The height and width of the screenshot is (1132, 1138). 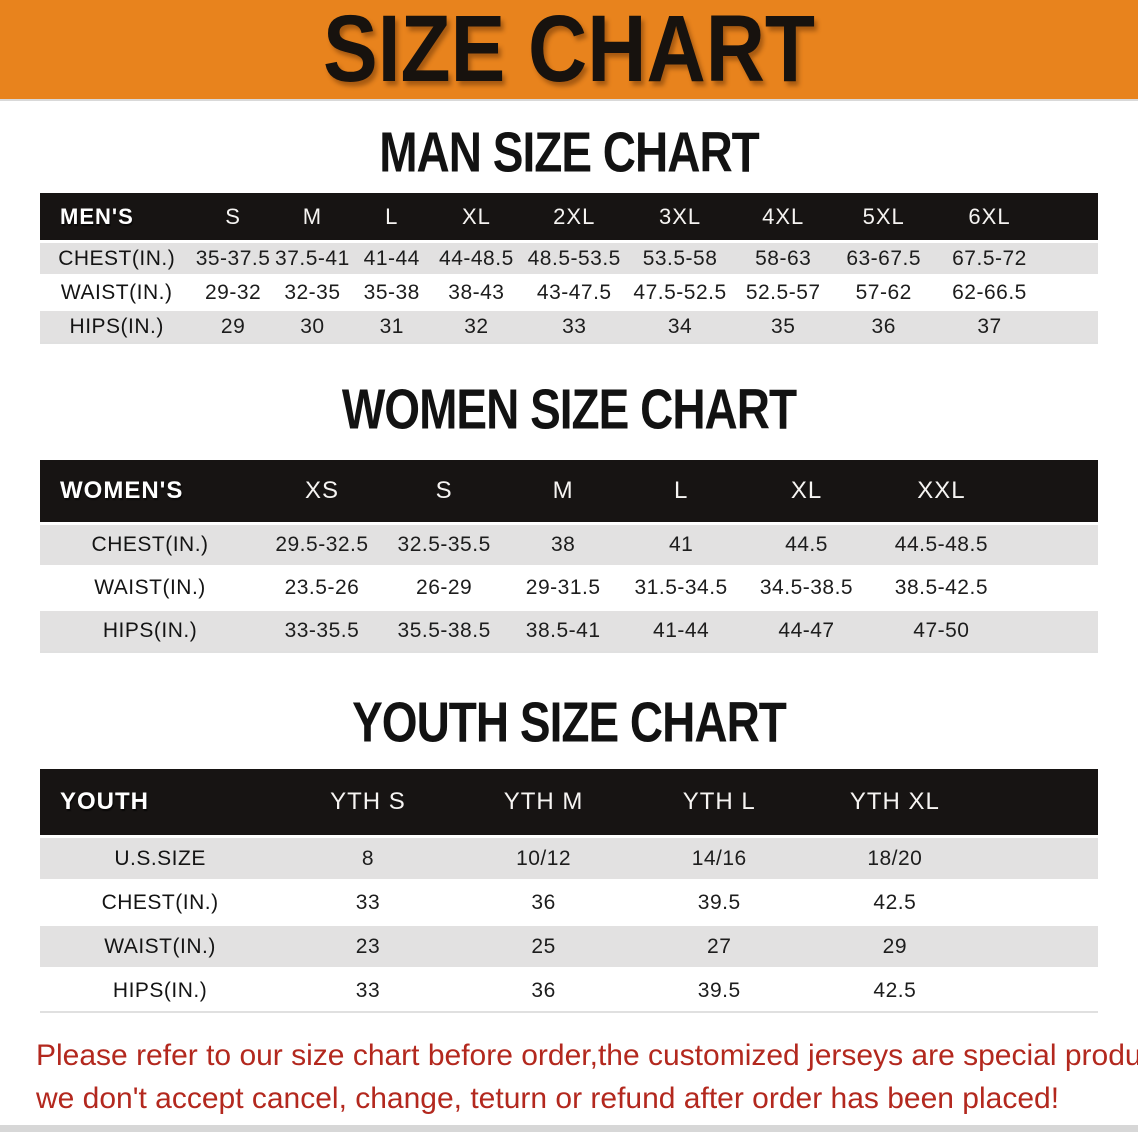 What do you see at coordinates (719, 946) in the screenshot?
I see `size-value-cell: 27` at bounding box center [719, 946].